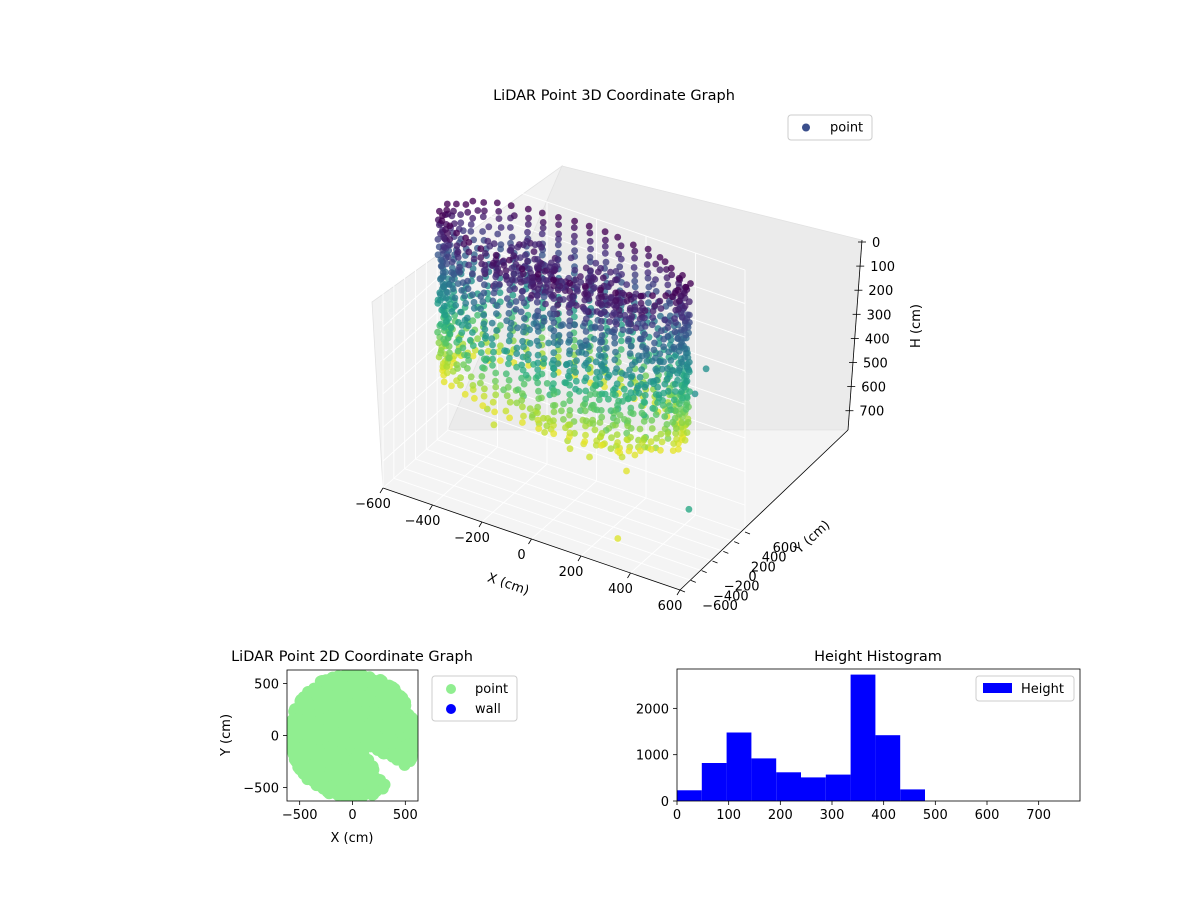  Describe the element at coordinates (352, 657) in the screenshot. I see `chart-2d-title: LiDAR Point 2D Coordinate Graph` at that location.